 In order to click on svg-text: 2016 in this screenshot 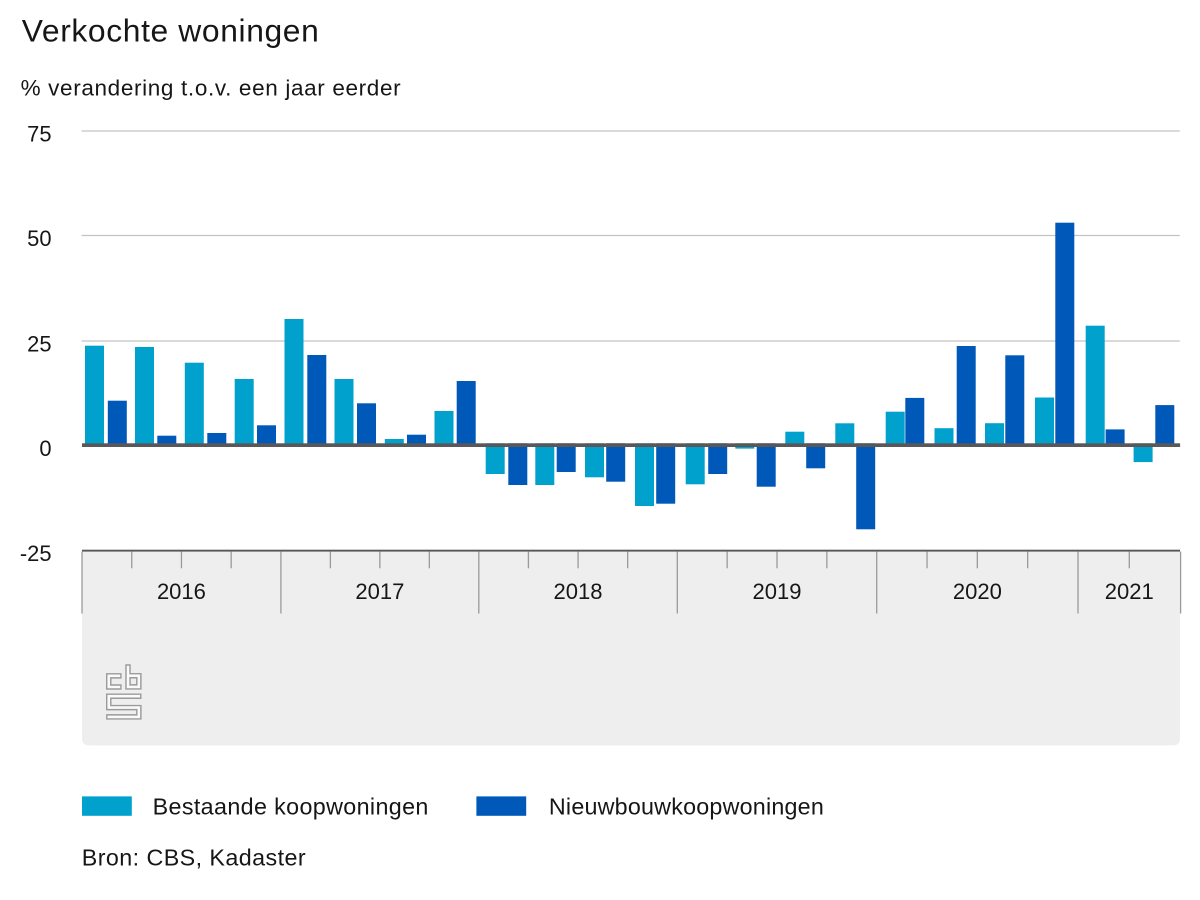, I will do `click(181, 591)`.